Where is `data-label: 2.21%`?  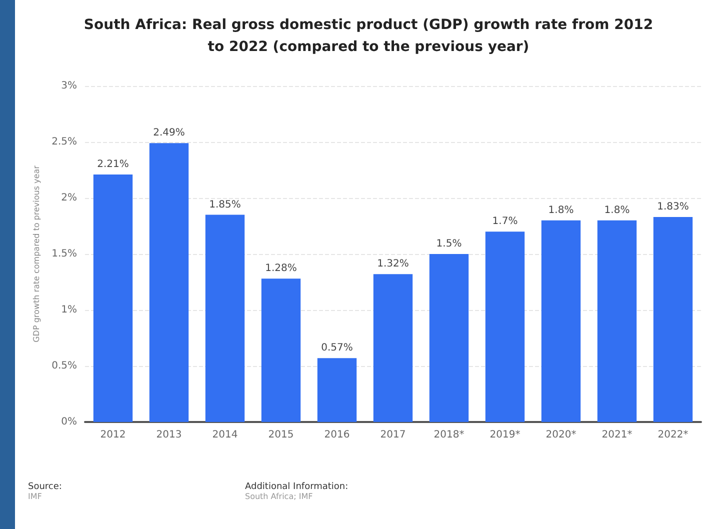 data-label: 2.21% is located at coordinates (113, 164).